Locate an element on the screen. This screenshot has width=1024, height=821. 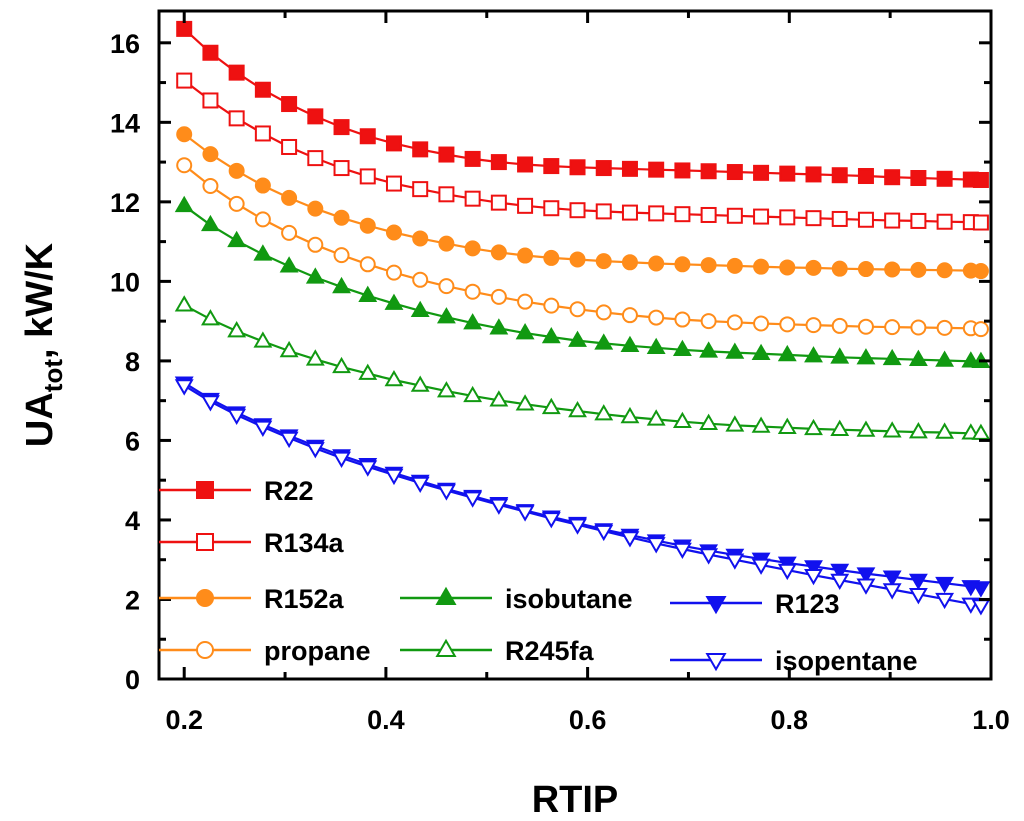
x-tick-label: 0.6 is located at coordinates (588, 720).